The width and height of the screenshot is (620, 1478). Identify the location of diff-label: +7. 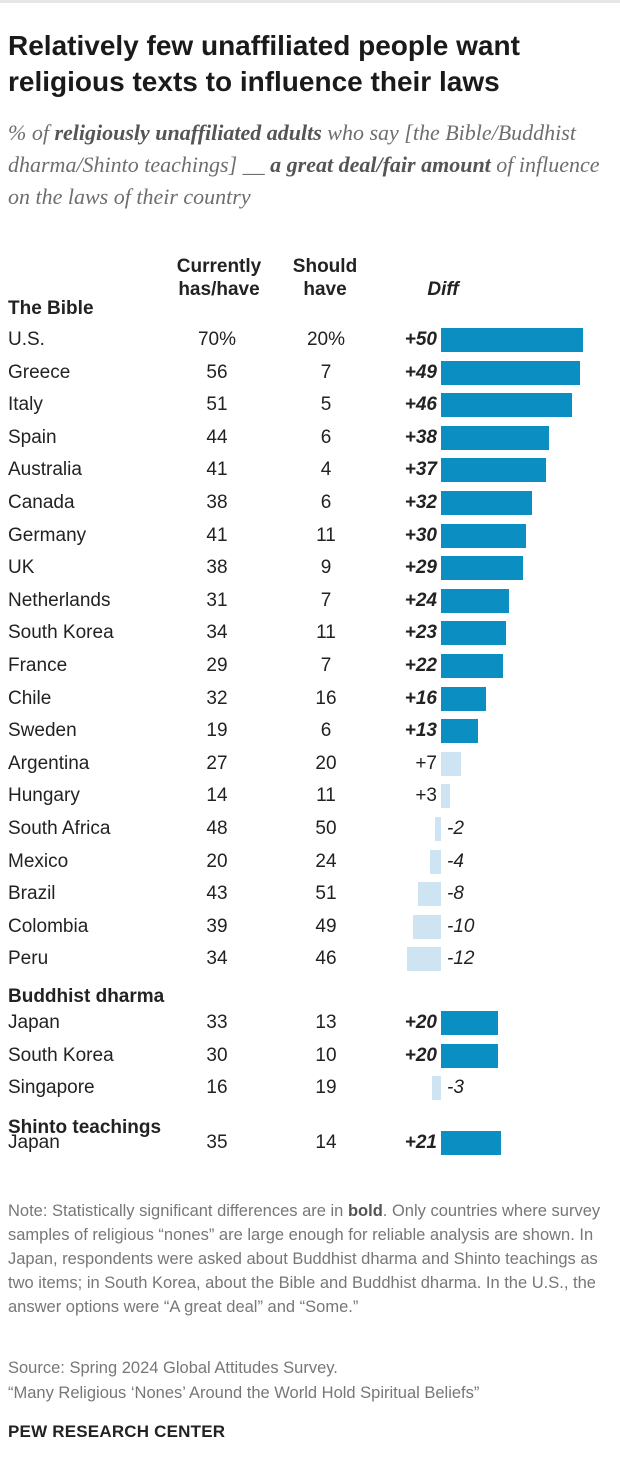
(426, 763).